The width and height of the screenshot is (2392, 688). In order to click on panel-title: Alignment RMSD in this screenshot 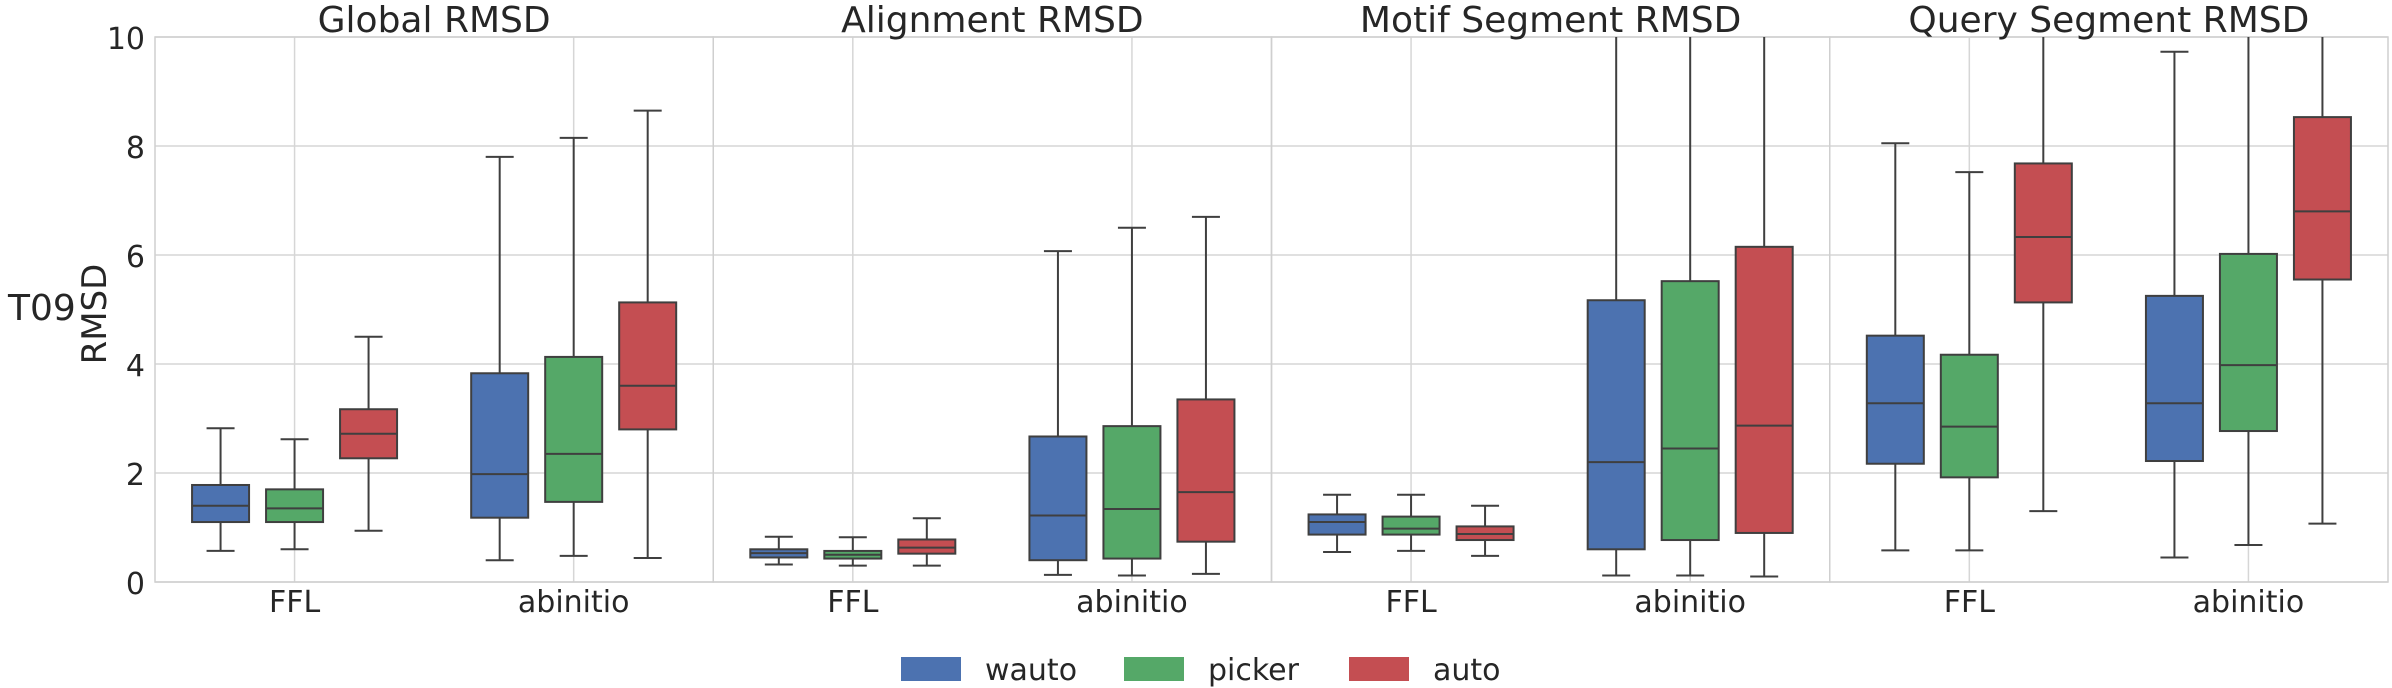, I will do `click(992, 20)`.